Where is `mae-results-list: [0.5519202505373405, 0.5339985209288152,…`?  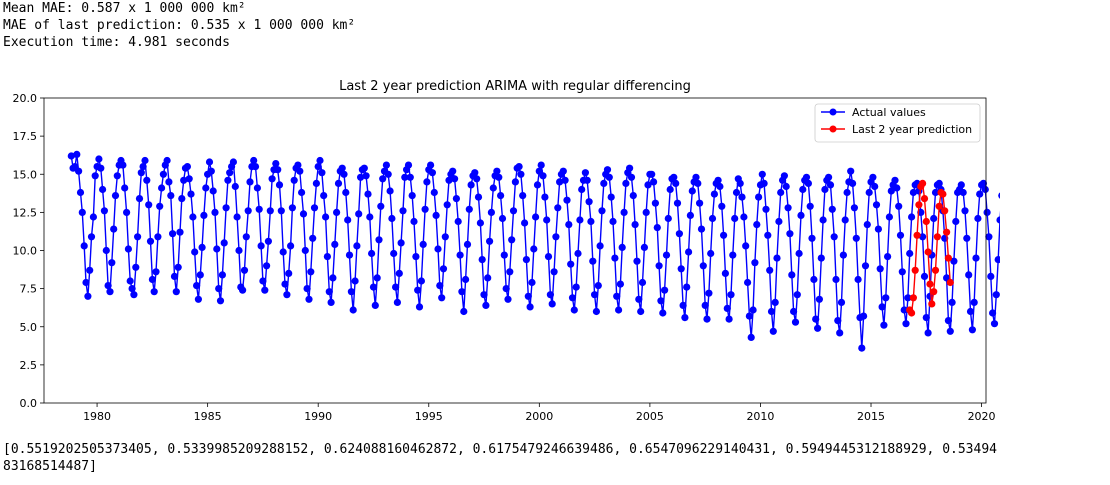 mae-results-list: [0.5519202505373405, 0.5339985209288152,… is located at coordinates (500, 458).